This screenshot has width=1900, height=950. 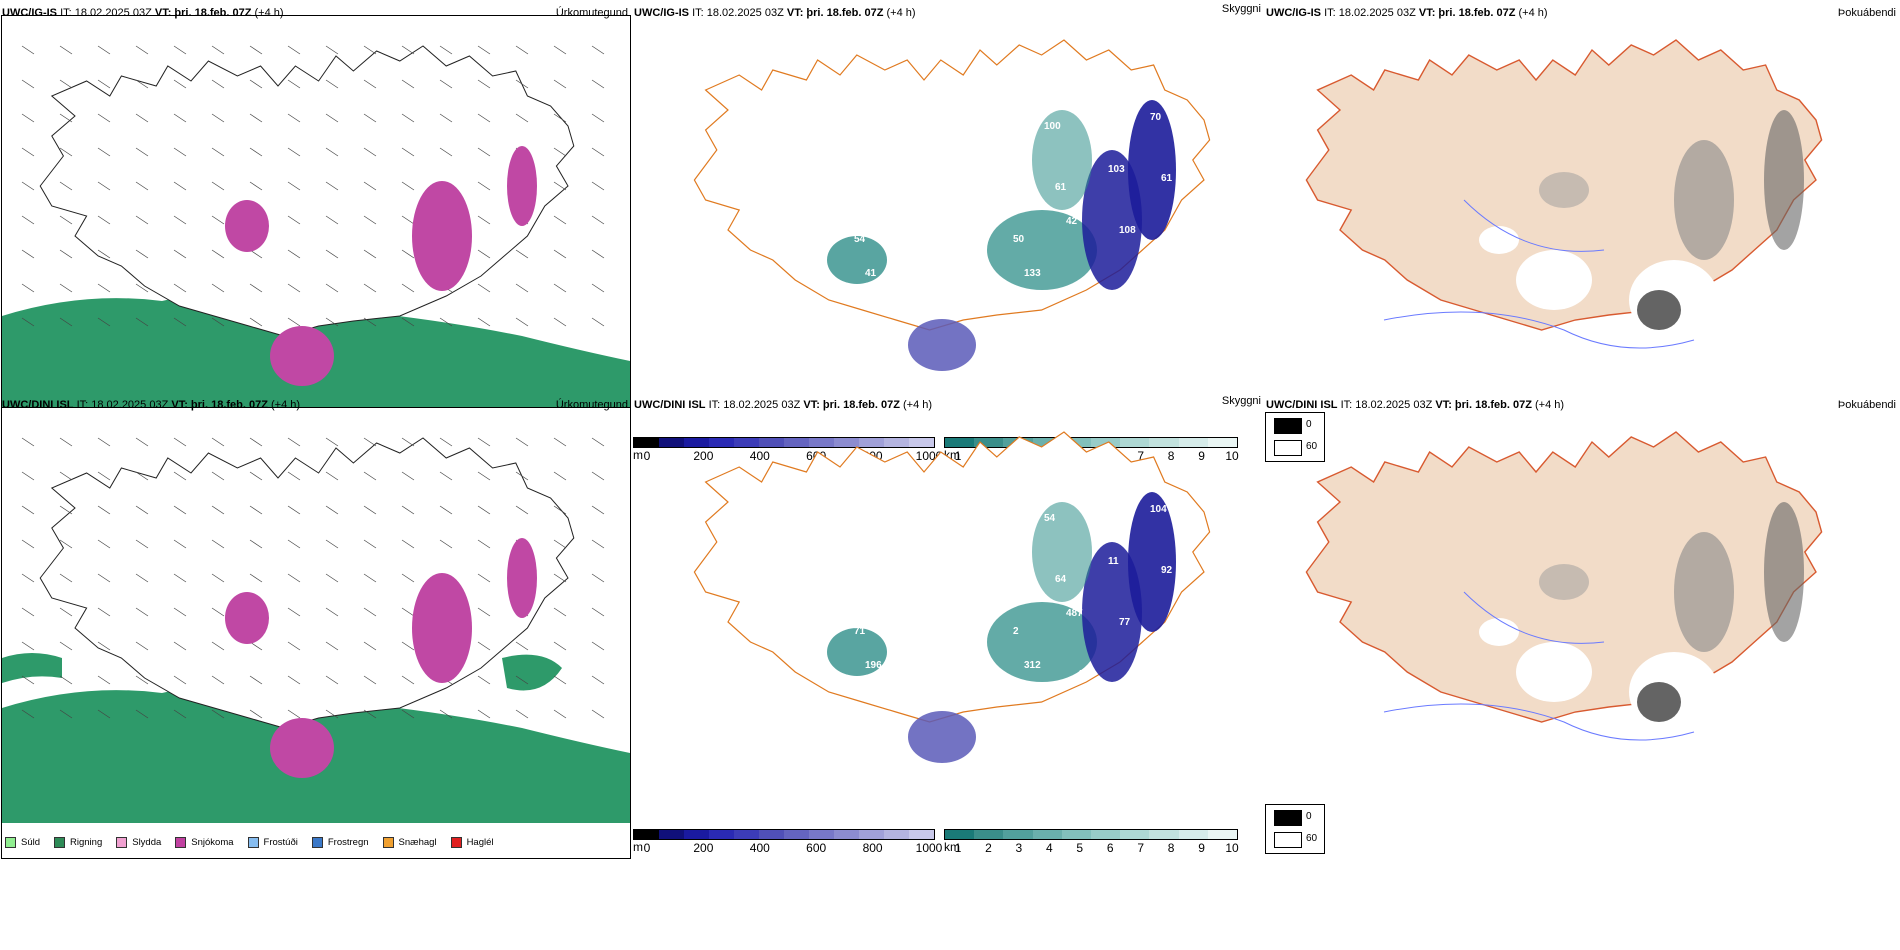 I want to click on map-value-label: 100, so click(x=1052, y=126).